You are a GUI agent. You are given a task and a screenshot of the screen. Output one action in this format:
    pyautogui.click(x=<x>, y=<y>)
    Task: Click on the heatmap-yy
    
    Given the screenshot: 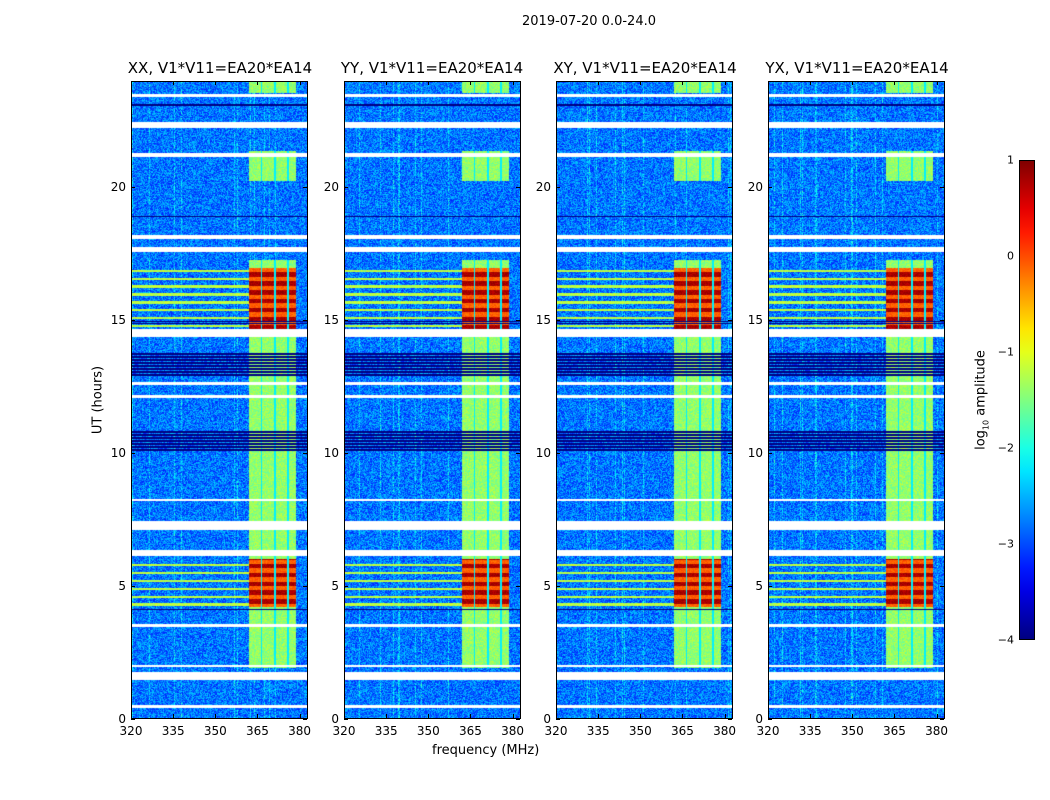 What is the action you would take?
    pyautogui.click(x=432, y=400)
    